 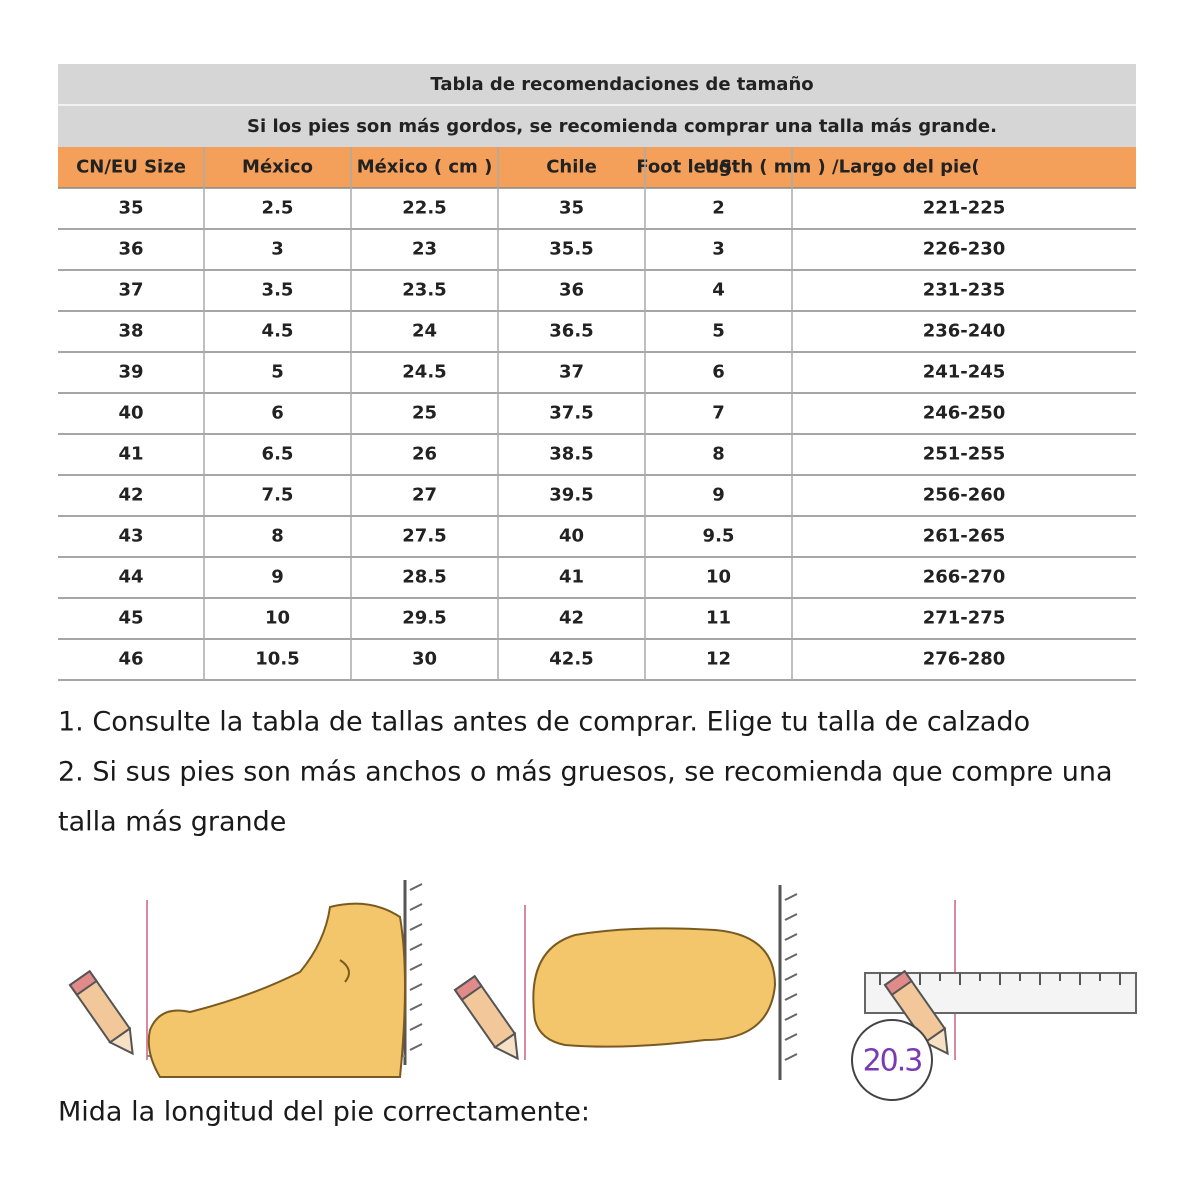 I want to click on table-cell: 36.5, so click(x=571, y=331).